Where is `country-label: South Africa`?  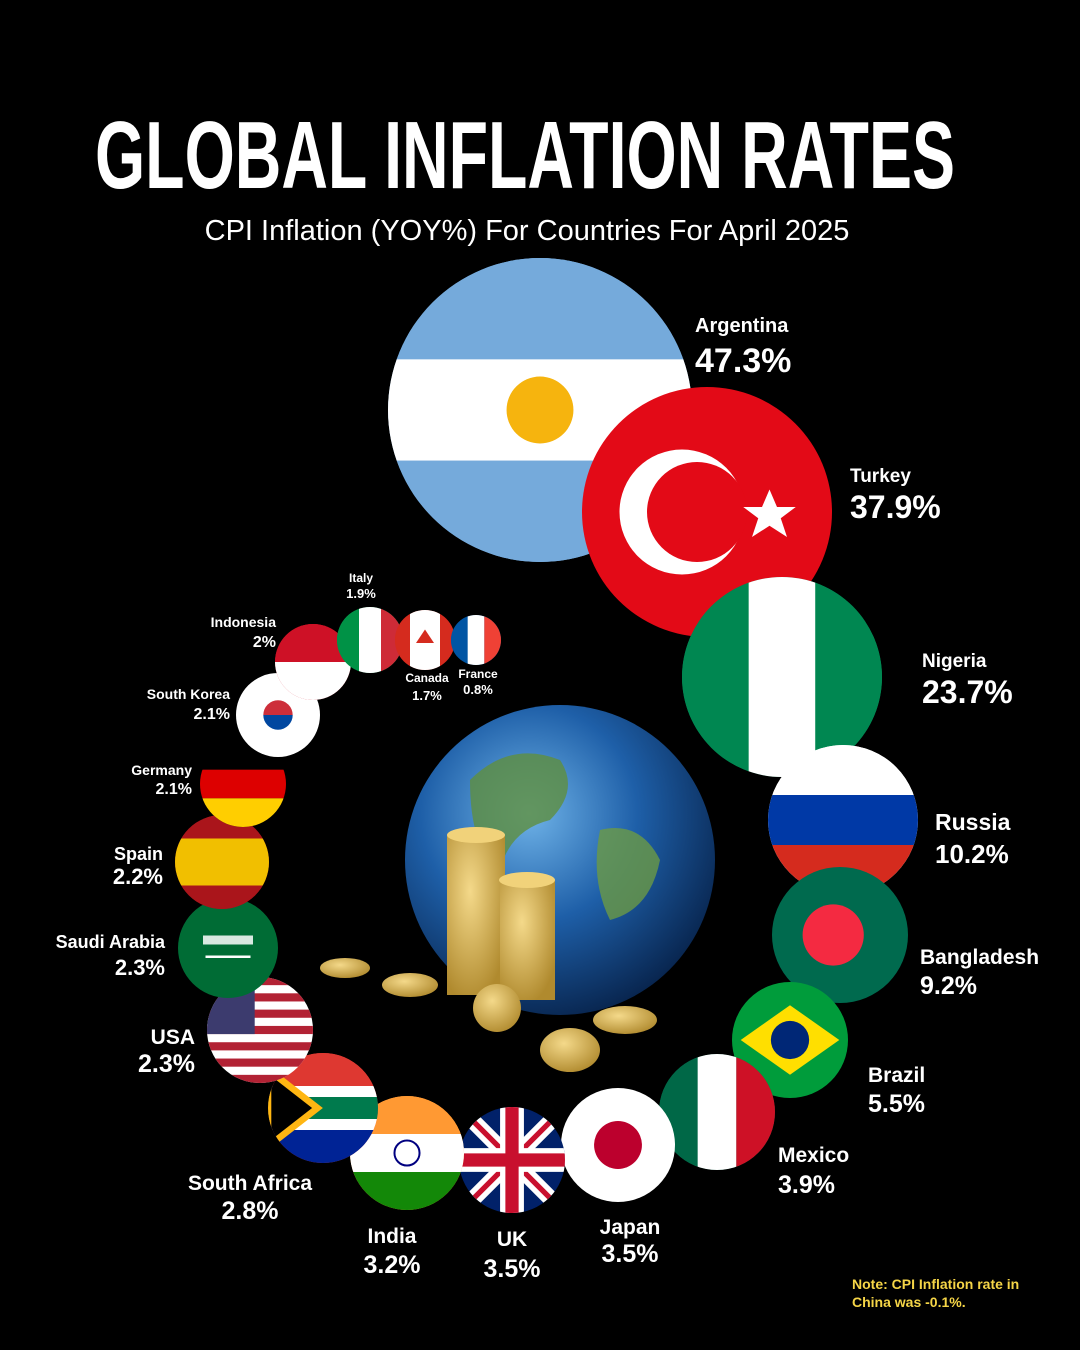 country-label: South Africa is located at coordinates (250, 1183).